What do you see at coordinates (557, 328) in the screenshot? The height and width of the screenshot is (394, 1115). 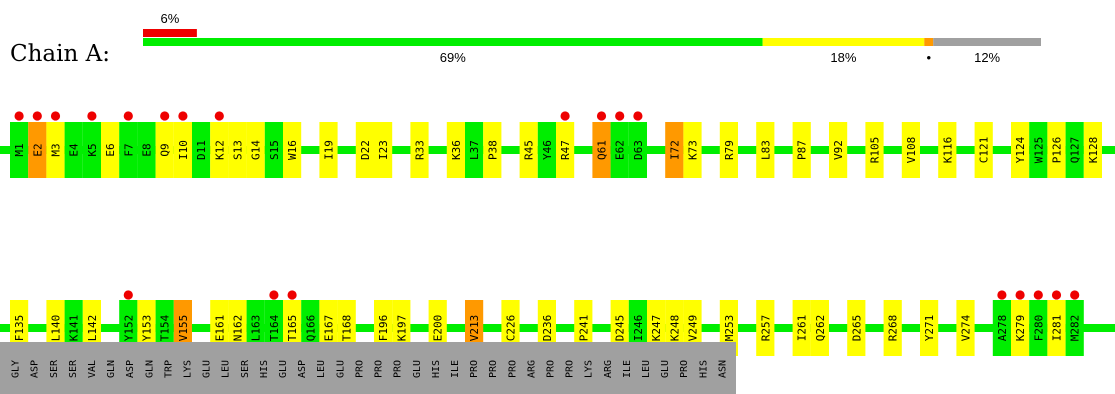 I see `backbone-line` at bounding box center [557, 328].